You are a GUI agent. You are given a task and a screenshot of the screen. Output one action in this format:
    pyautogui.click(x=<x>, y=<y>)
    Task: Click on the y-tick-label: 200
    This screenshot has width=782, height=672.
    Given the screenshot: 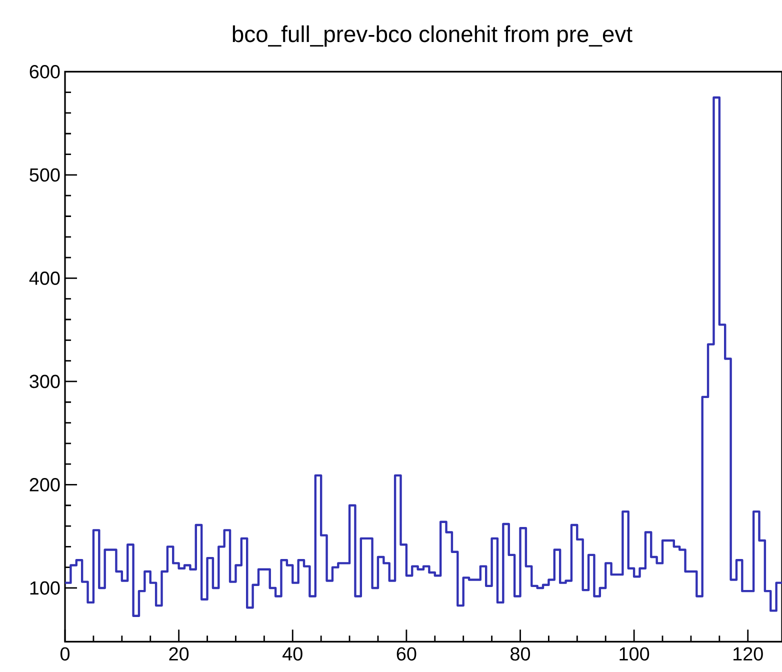 What is the action you would take?
    pyautogui.click(x=45, y=485)
    